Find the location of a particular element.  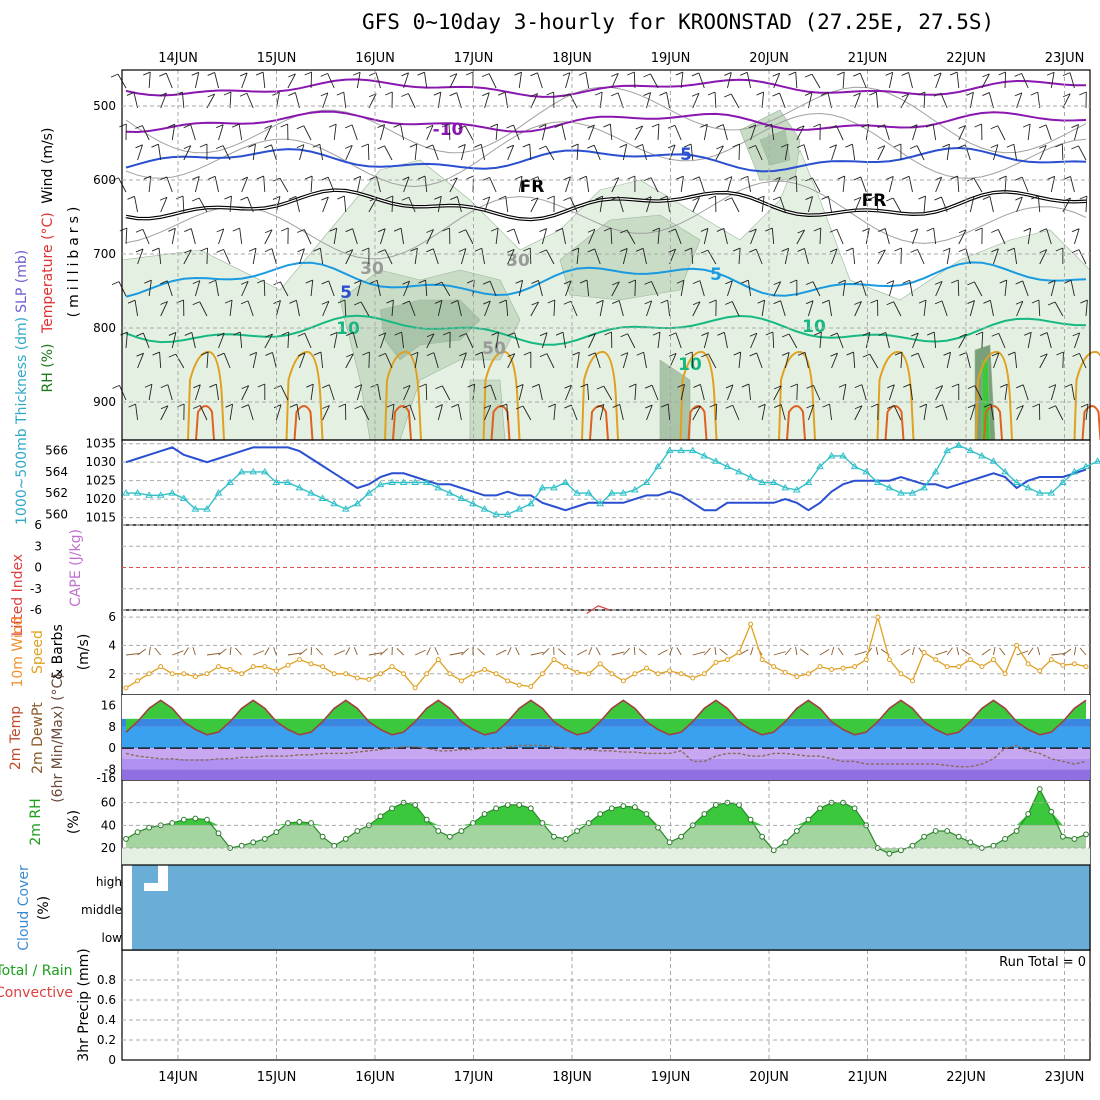

precip-tick: 0.8 is located at coordinates (106, 980).